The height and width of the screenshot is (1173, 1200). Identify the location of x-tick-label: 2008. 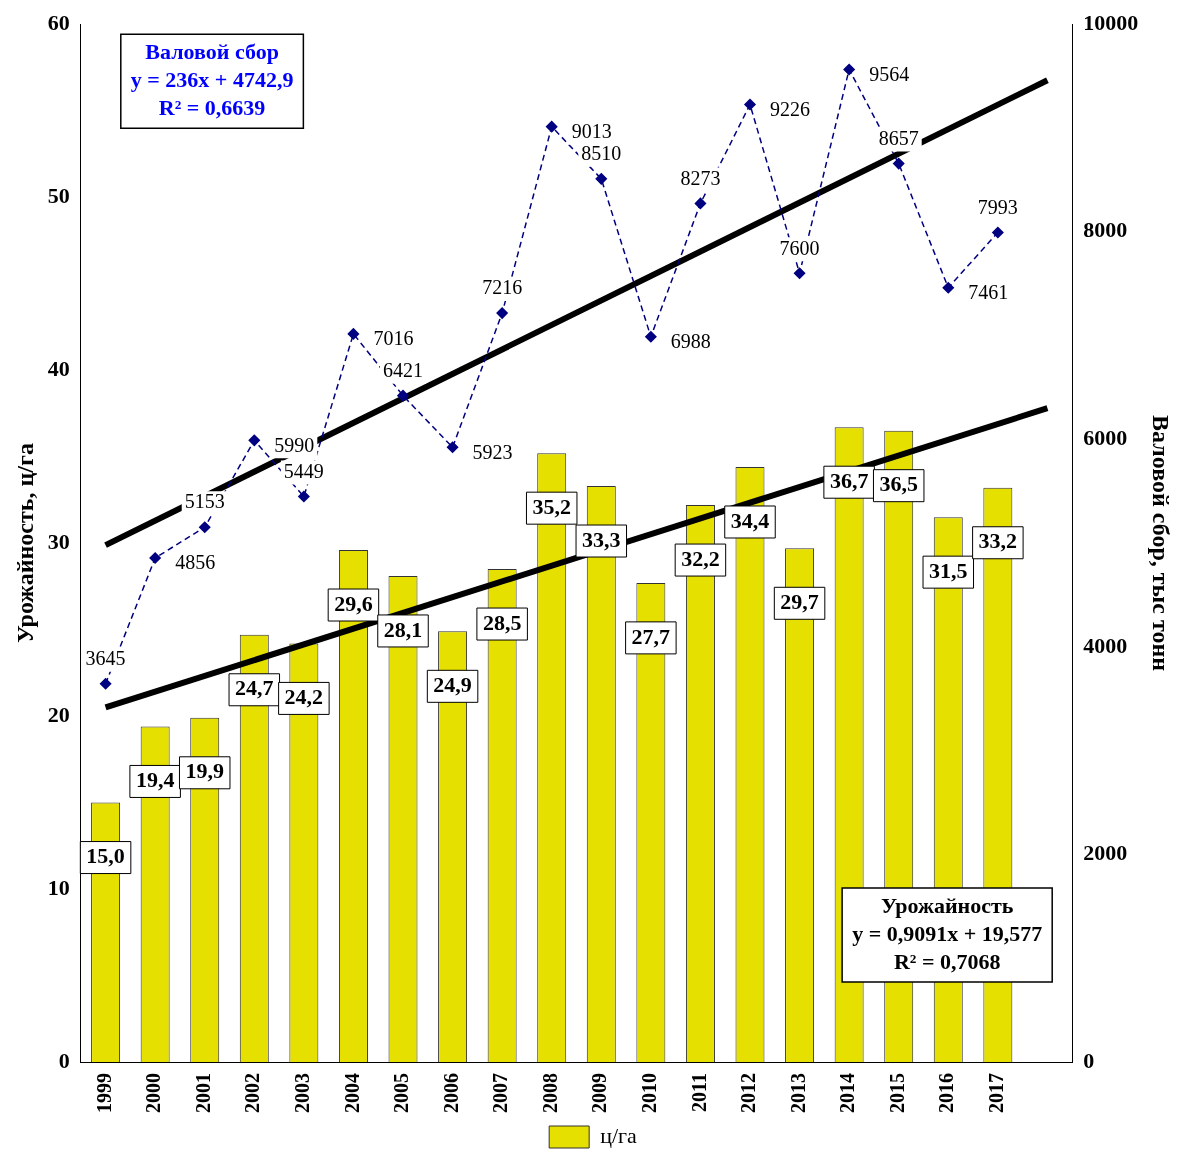
(549, 1093).